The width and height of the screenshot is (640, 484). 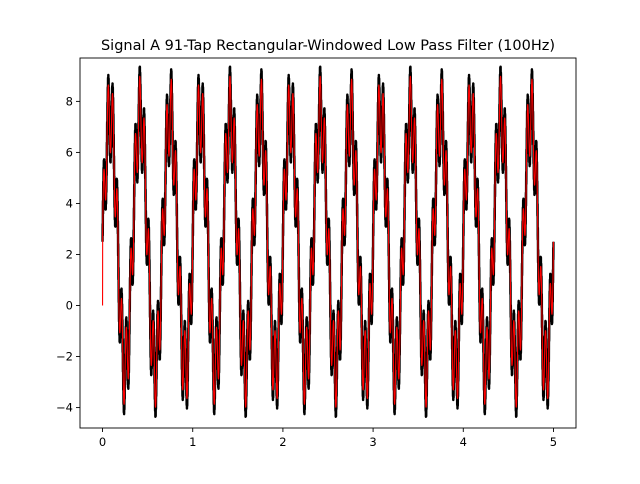 What do you see at coordinates (64, 408) in the screenshot?
I see `y-tick-label: −4` at bounding box center [64, 408].